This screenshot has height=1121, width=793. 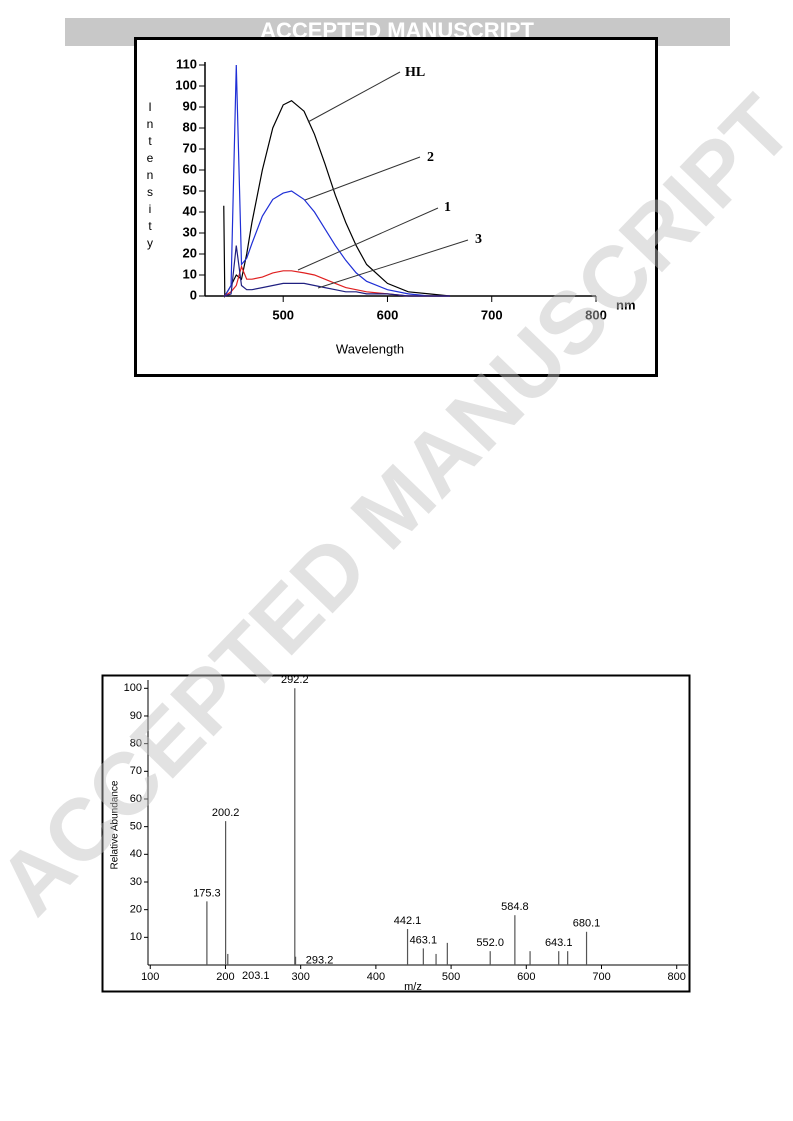 I want to click on series-label: HL, so click(x=415, y=72).